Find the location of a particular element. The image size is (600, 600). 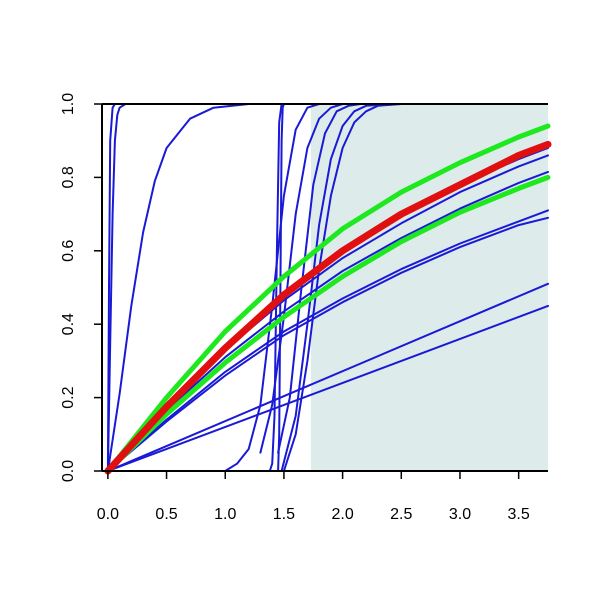

y-tick-label-3: 0.4 is located at coordinates (68, 324).